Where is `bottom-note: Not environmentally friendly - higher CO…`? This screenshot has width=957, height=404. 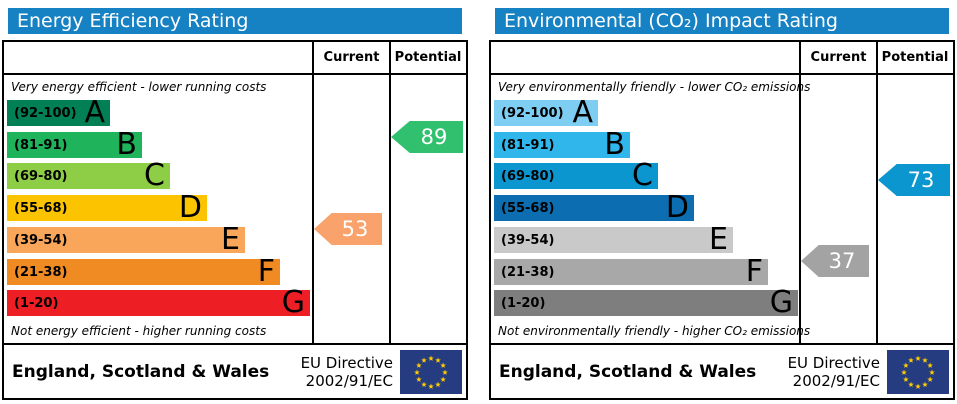 bottom-note: Not environmentally friendly - higher CO… is located at coordinates (654, 331).